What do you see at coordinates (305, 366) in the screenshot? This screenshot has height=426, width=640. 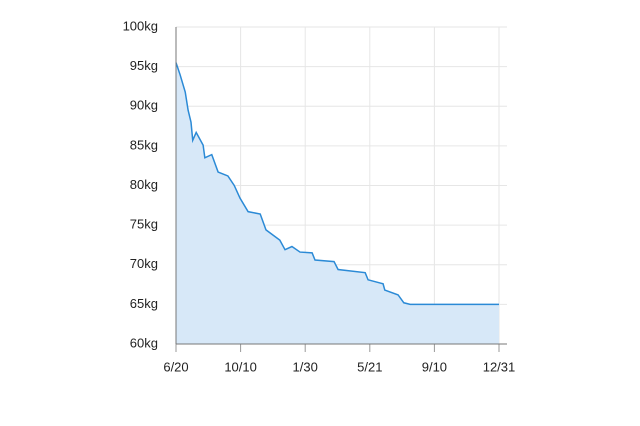 I see `x-tick-label: 1/30` at bounding box center [305, 366].